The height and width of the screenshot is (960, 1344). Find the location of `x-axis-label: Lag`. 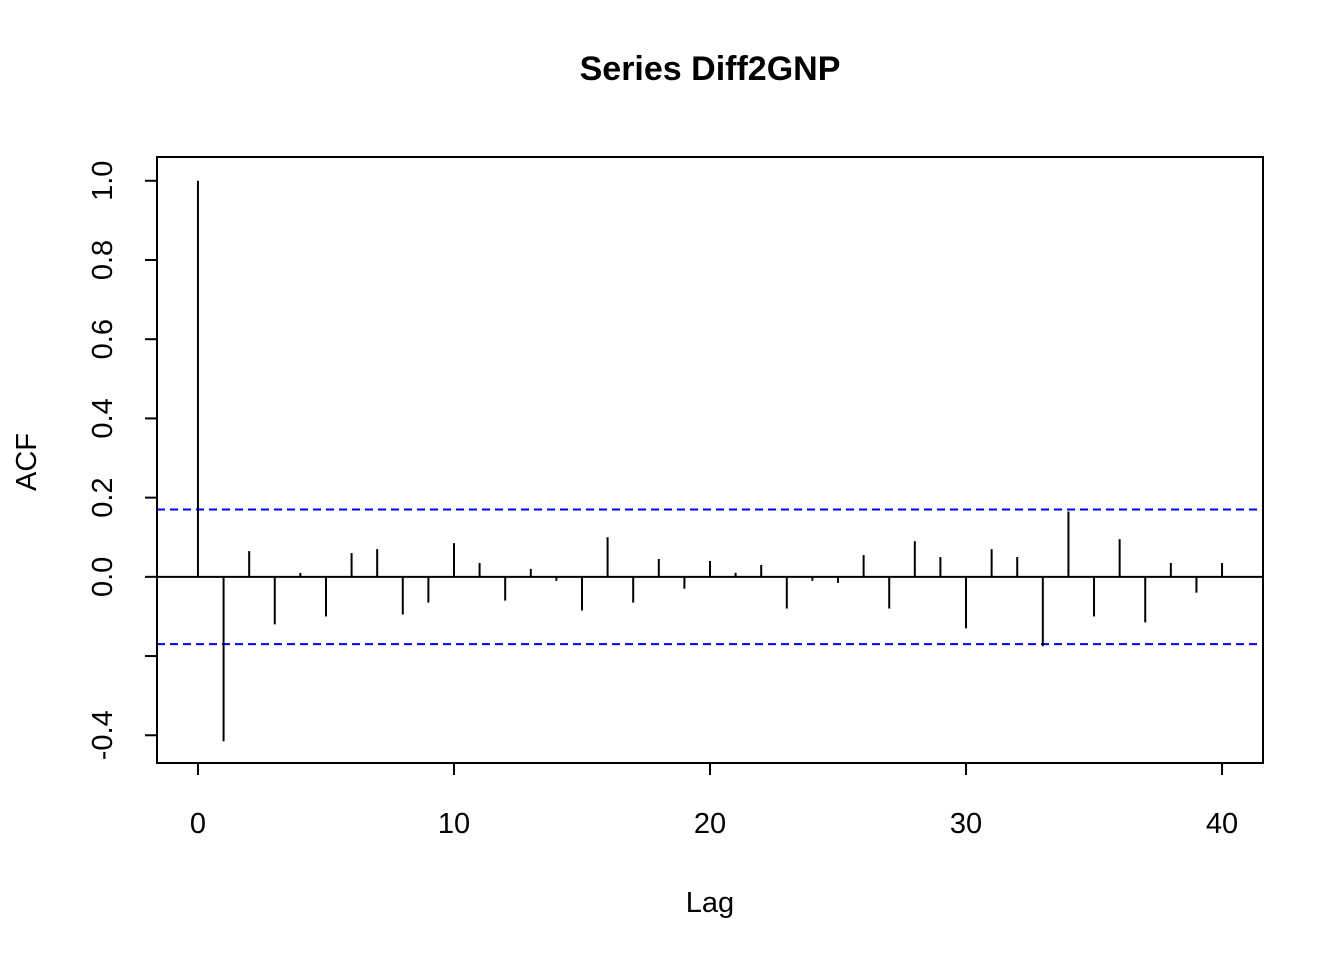

x-axis-label: Lag is located at coordinates (710, 903).